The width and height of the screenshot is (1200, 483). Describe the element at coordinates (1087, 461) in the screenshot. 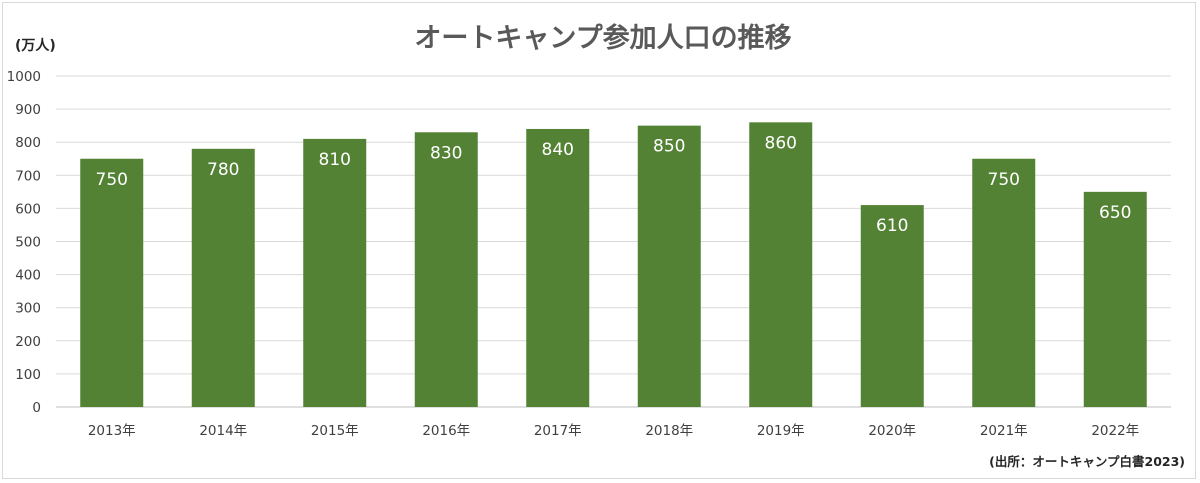

I see `source-note: (出所：オートキャンプ白書2023)` at that location.